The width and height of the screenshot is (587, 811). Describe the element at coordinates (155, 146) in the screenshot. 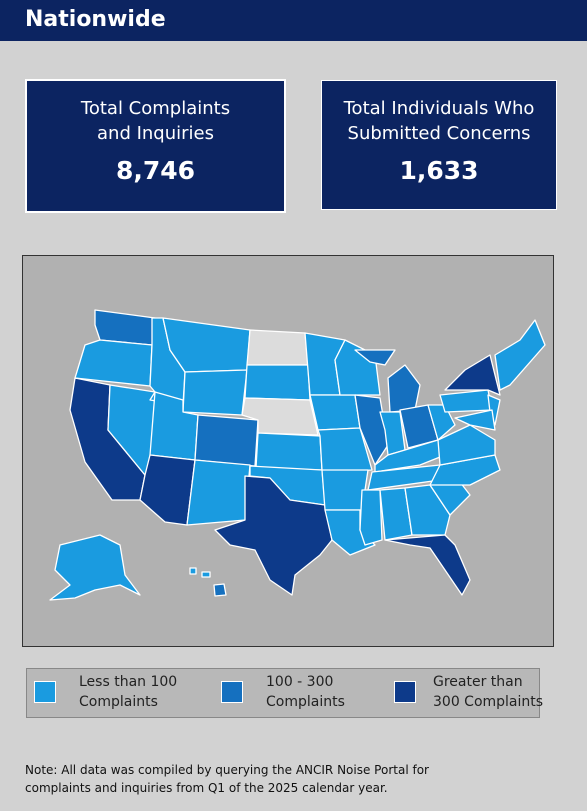

I see `stat-card: Total Complaints and Inquiries 8,746` at that location.